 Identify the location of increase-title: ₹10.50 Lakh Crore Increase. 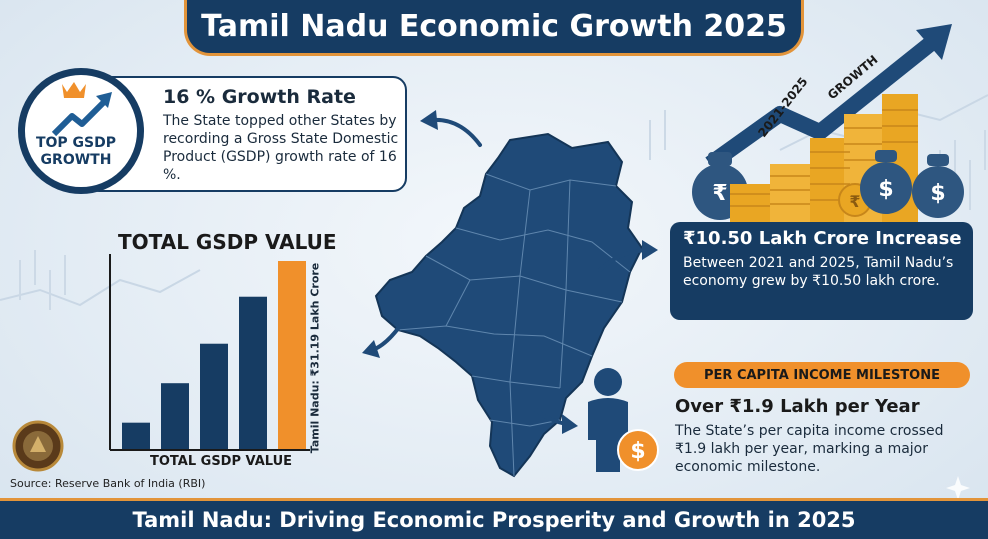
(822, 238).